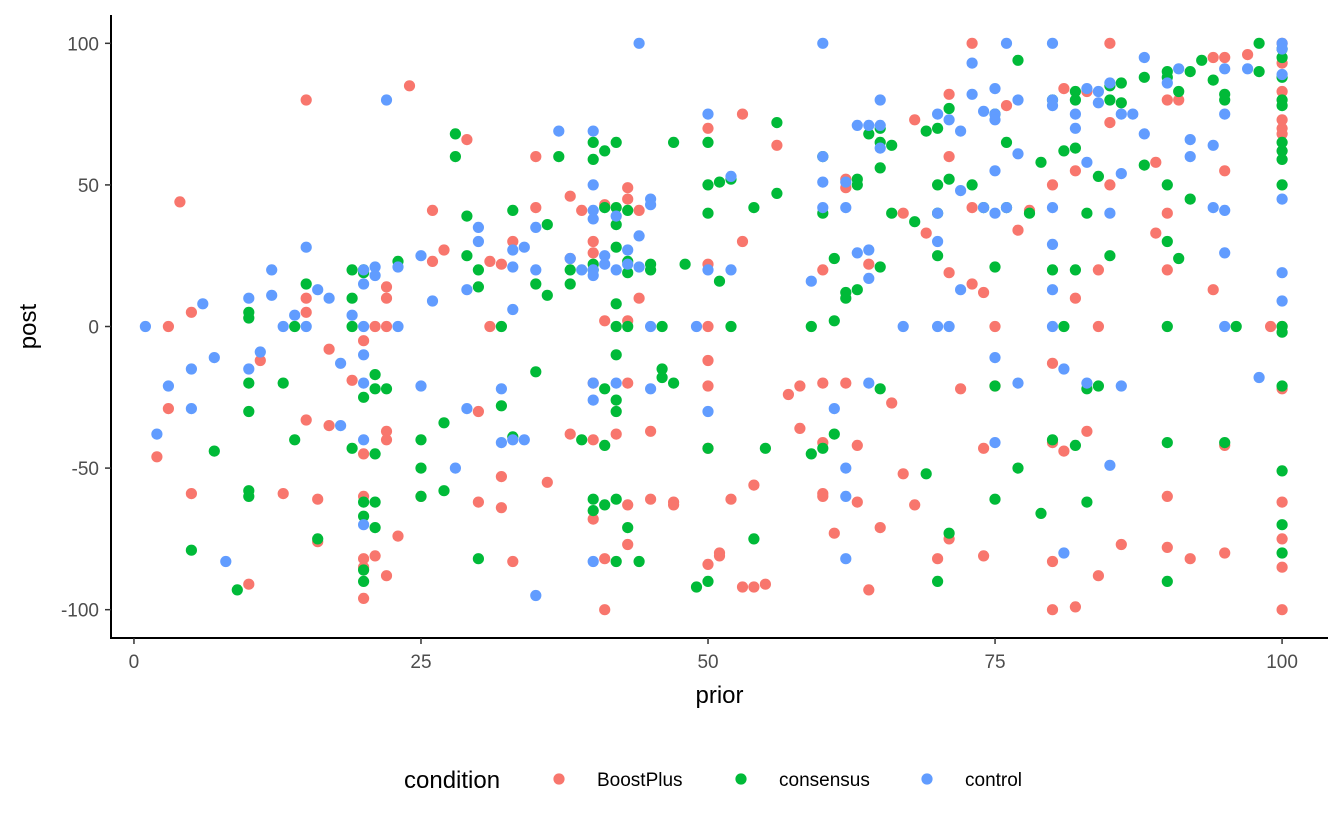  I want to click on legend-items: BoostPlus consensus control, so click(787, 780).